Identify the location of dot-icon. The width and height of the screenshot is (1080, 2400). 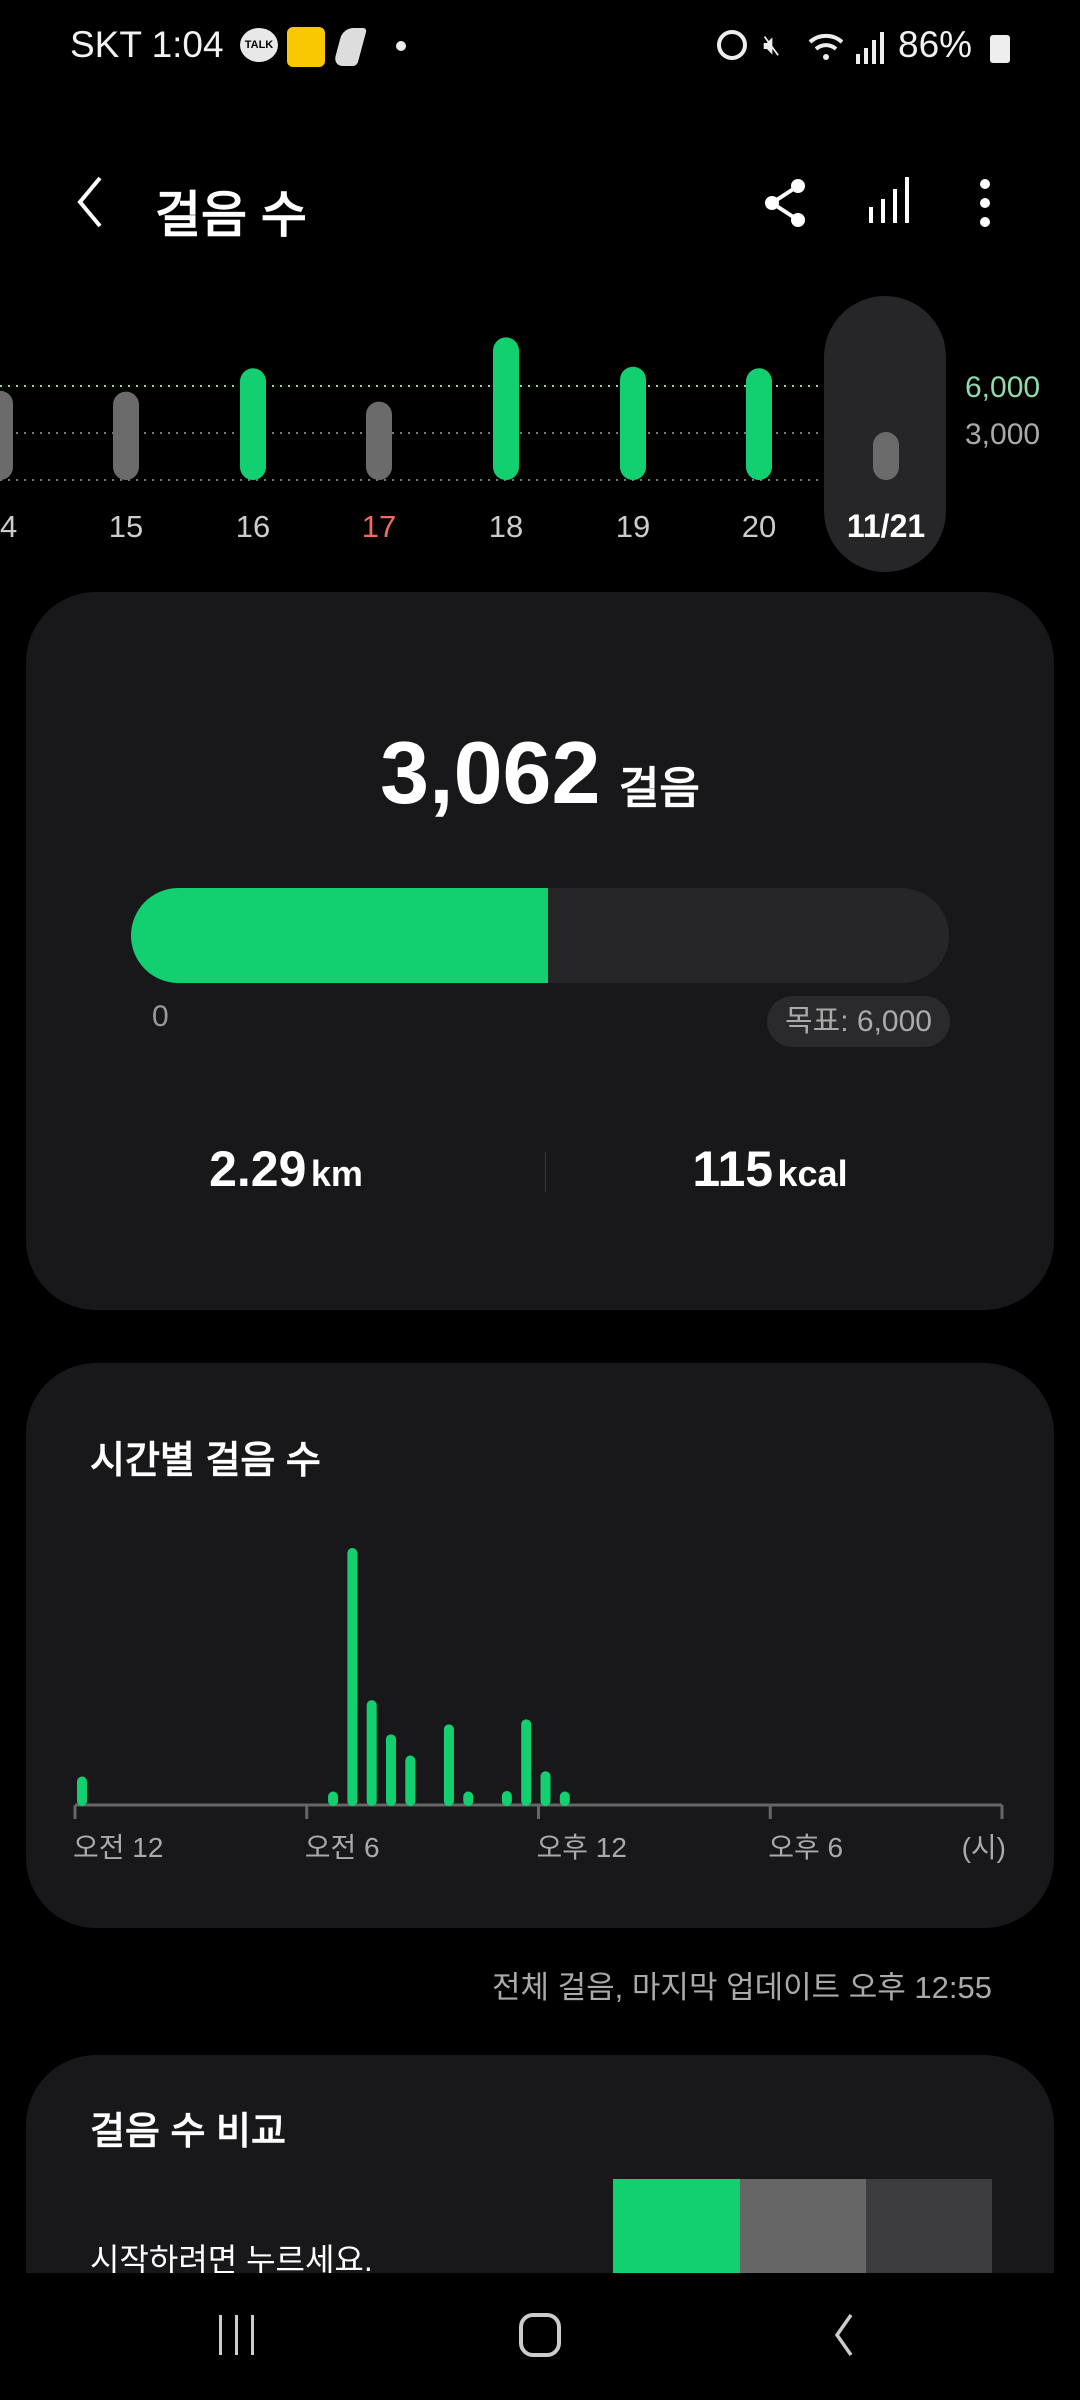
(401, 46).